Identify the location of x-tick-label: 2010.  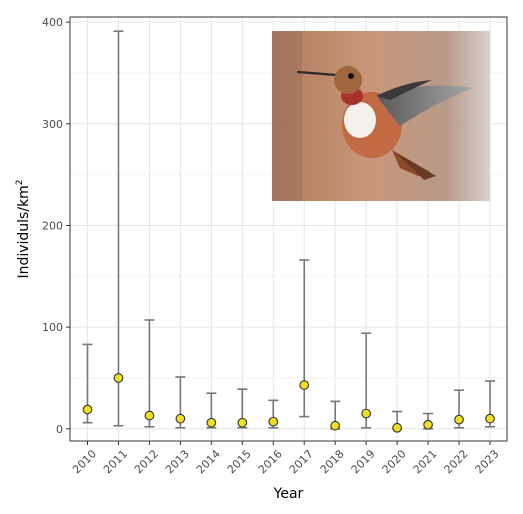
(84, 461).